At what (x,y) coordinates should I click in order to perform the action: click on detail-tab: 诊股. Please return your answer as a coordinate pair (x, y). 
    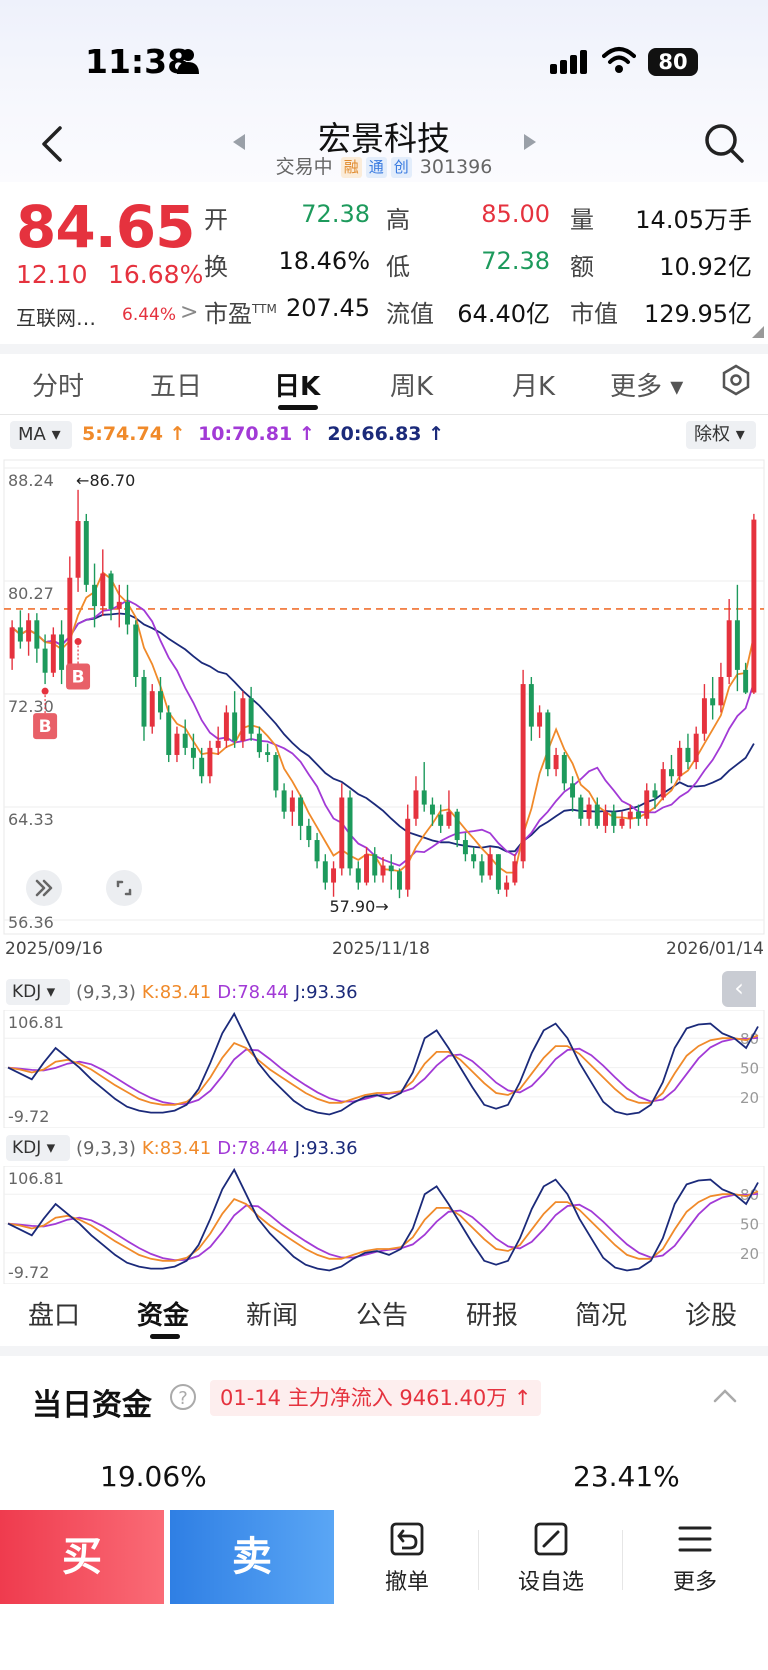
    Looking at the image, I should click on (711, 1316).